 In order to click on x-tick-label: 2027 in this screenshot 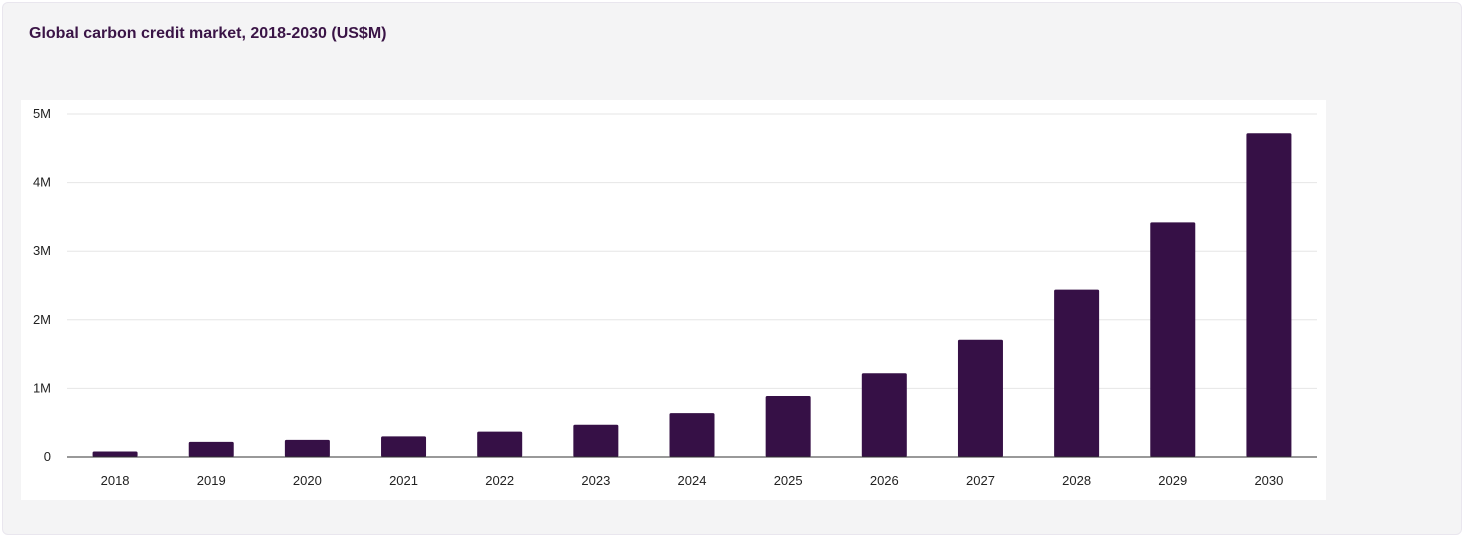, I will do `click(980, 480)`.